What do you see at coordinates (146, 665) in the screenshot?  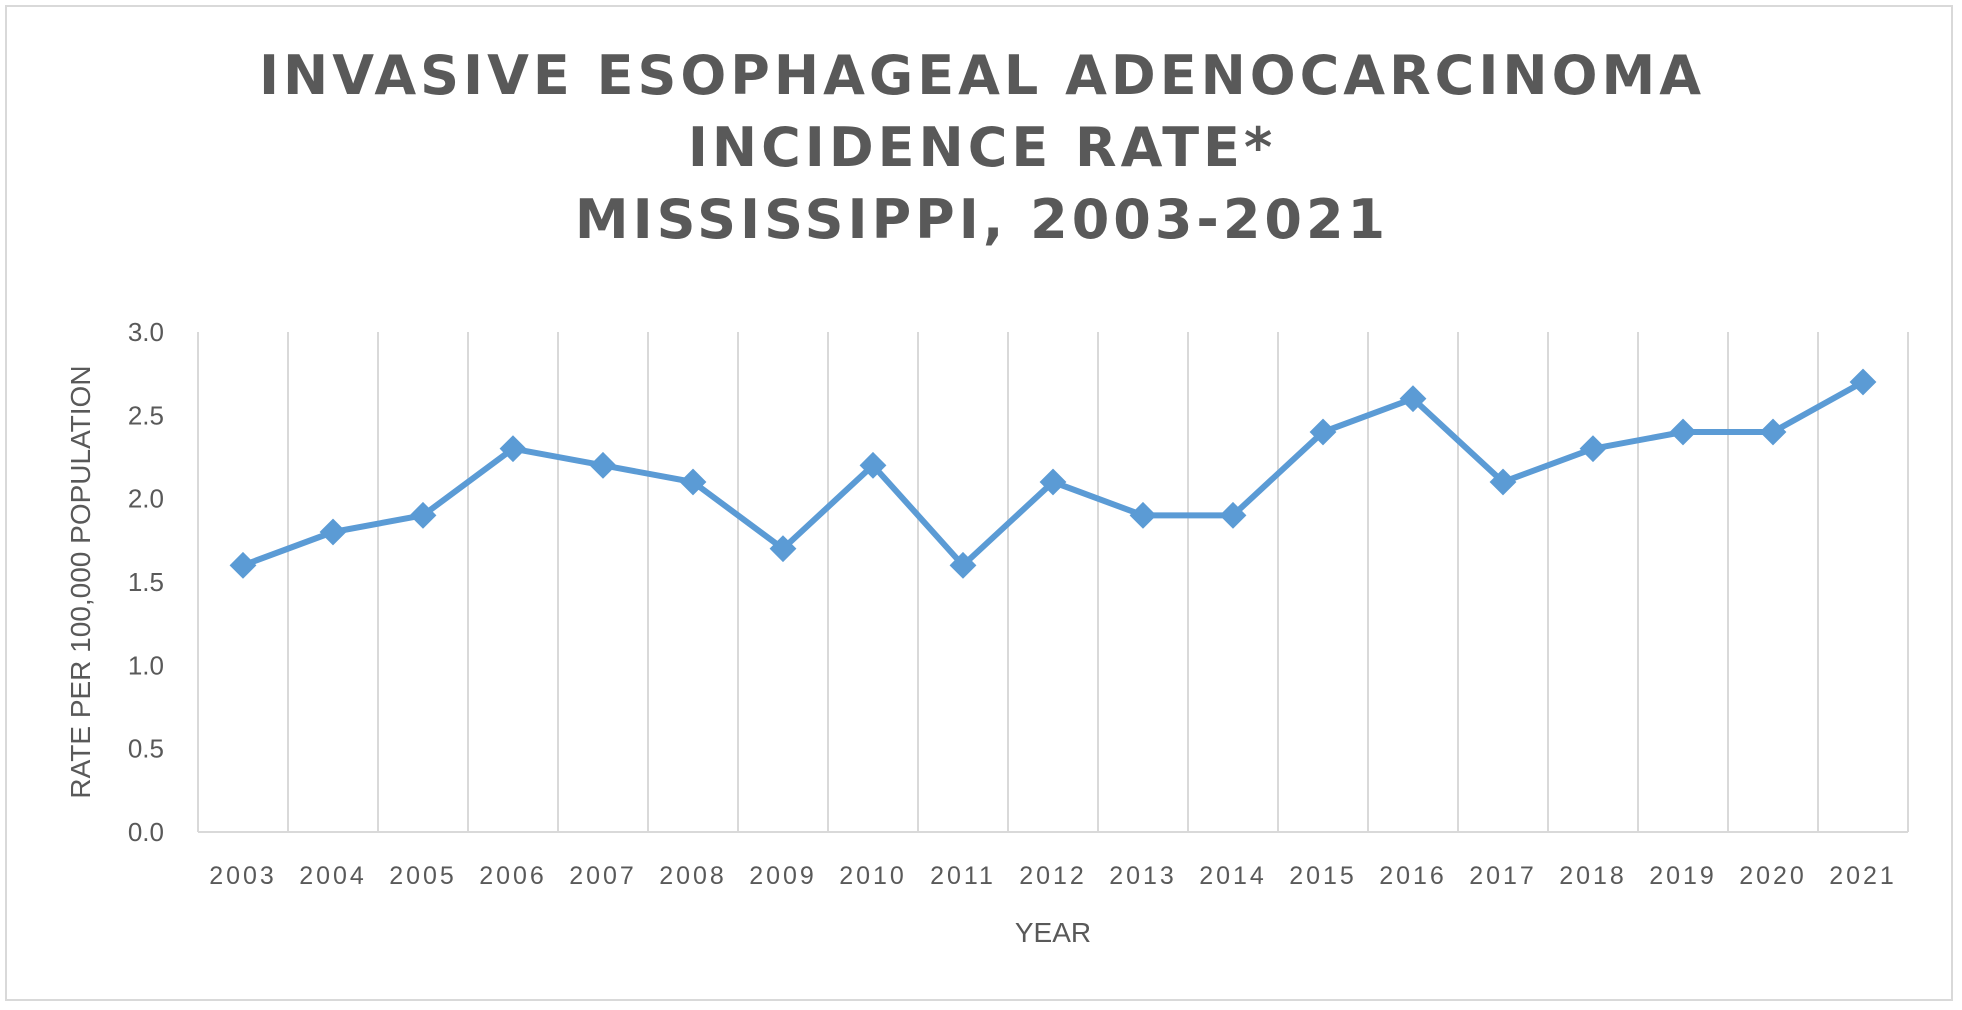 I see `y-tick-label: 1.0` at bounding box center [146, 665].